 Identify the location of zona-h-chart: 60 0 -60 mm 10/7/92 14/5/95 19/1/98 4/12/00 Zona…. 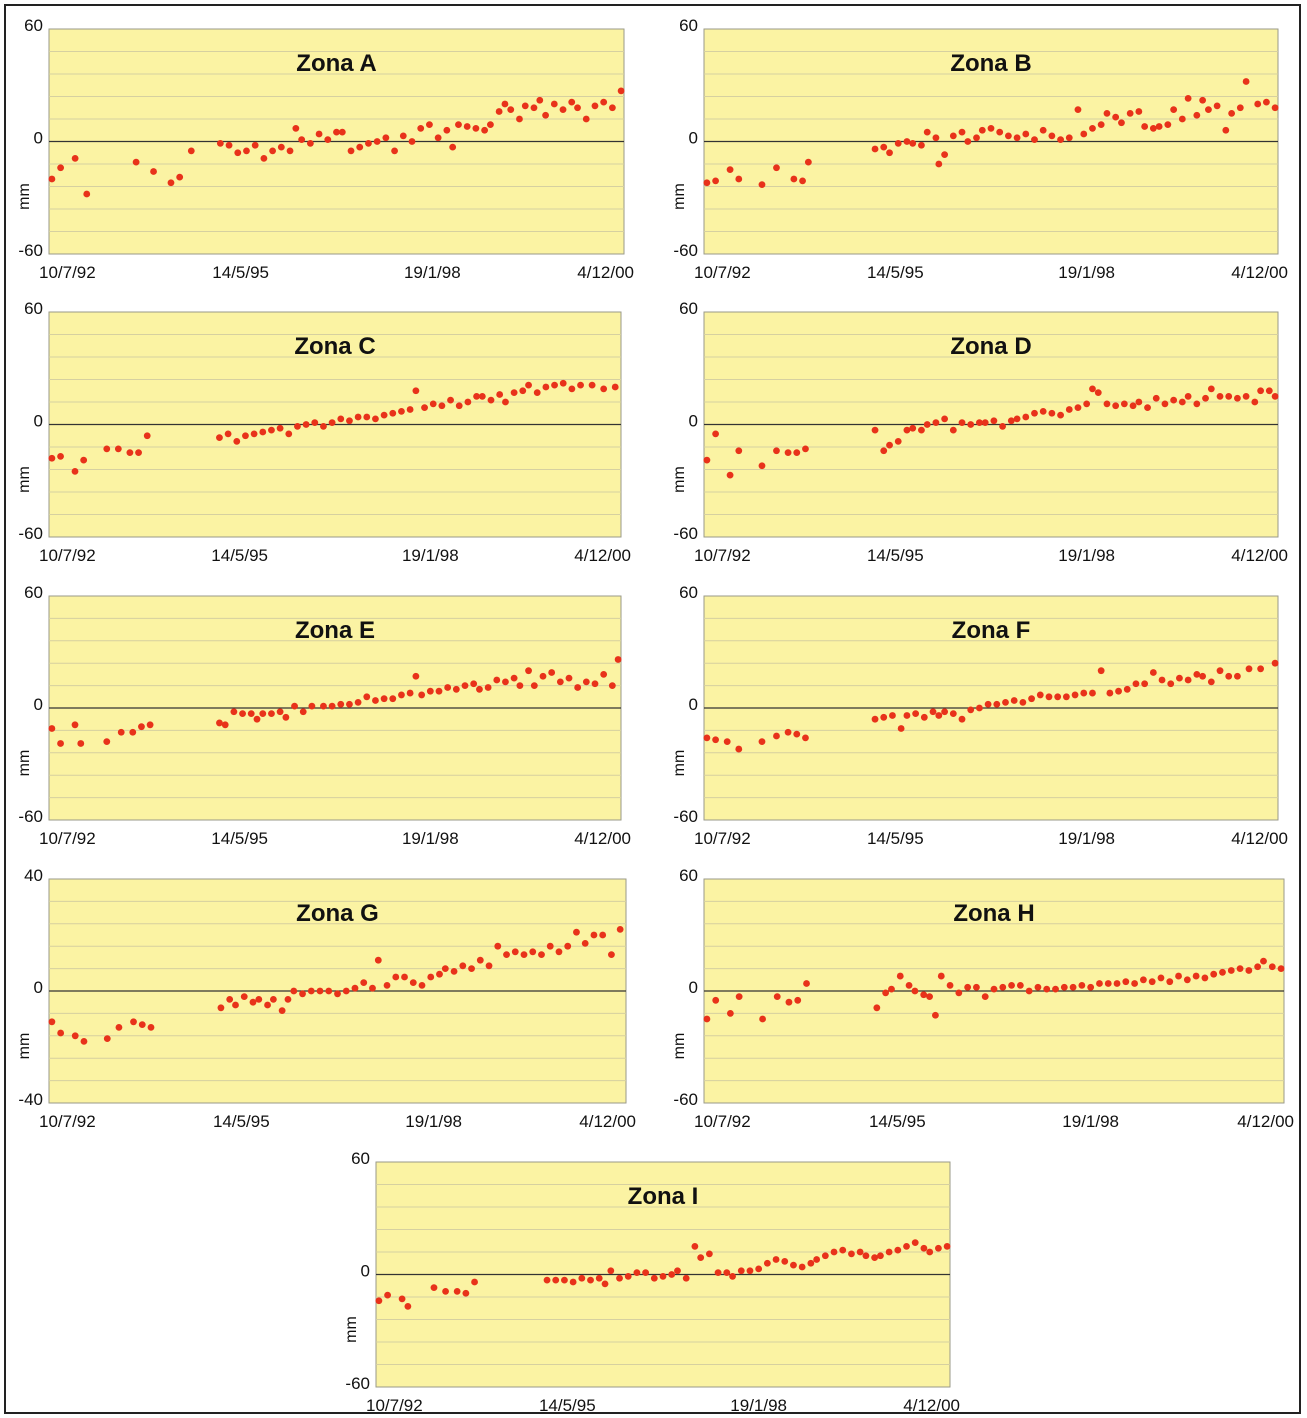
(982, 998).